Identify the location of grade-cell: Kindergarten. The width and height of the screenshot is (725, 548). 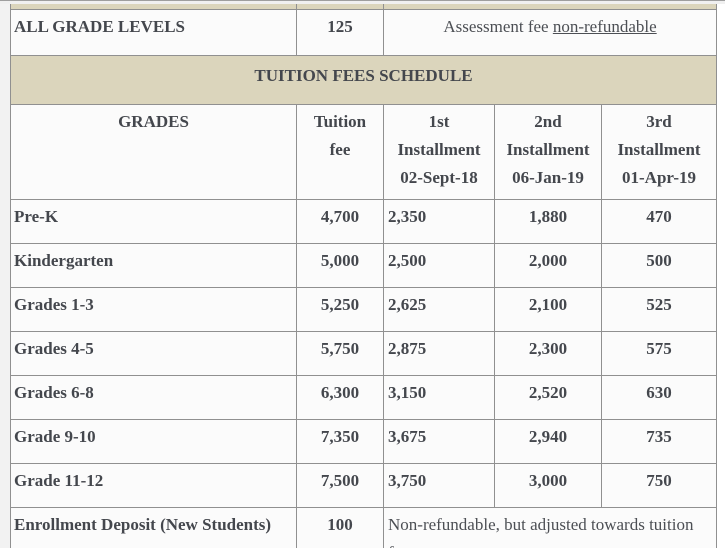
(153, 265).